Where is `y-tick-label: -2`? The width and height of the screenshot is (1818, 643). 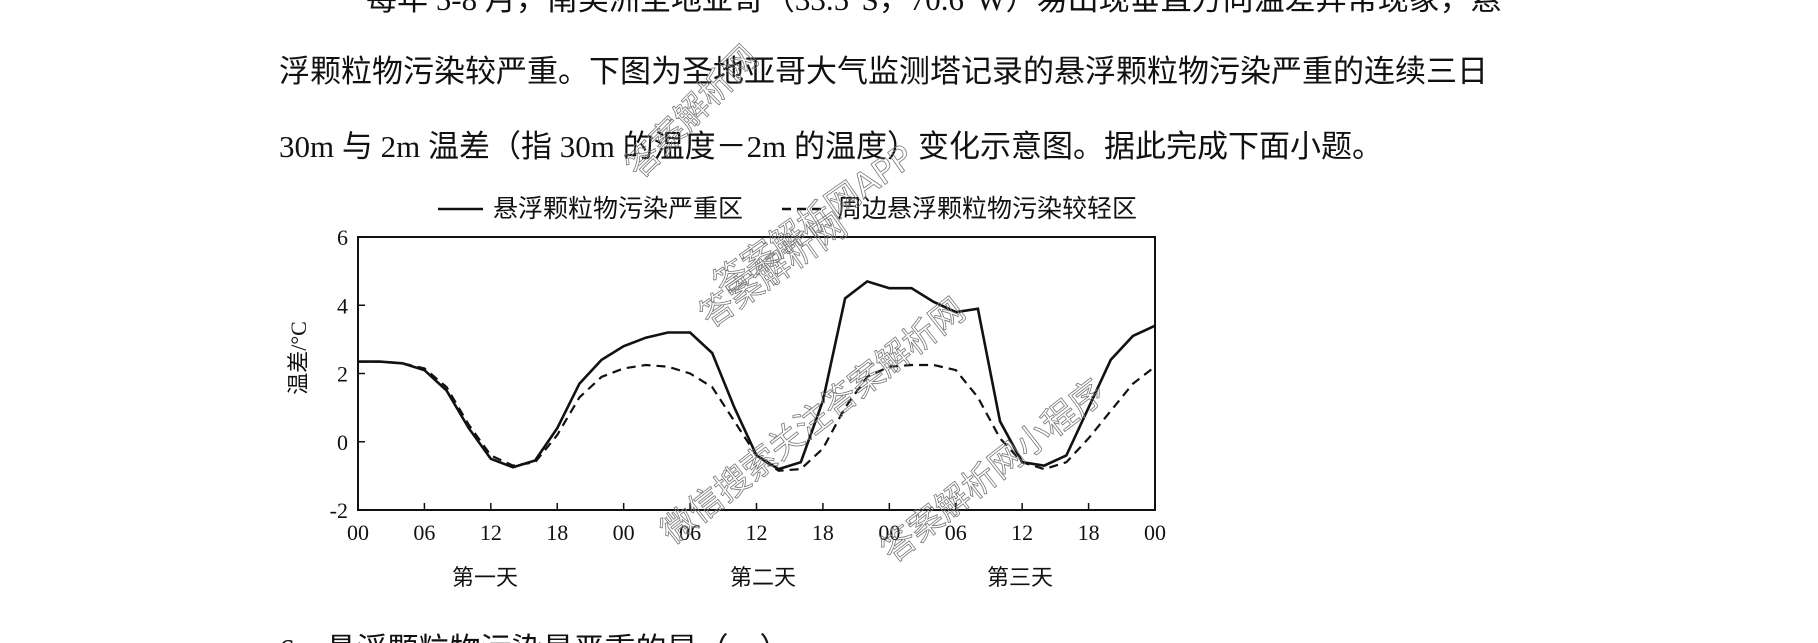 y-tick-label: -2 is located at coordinates (339, 510).